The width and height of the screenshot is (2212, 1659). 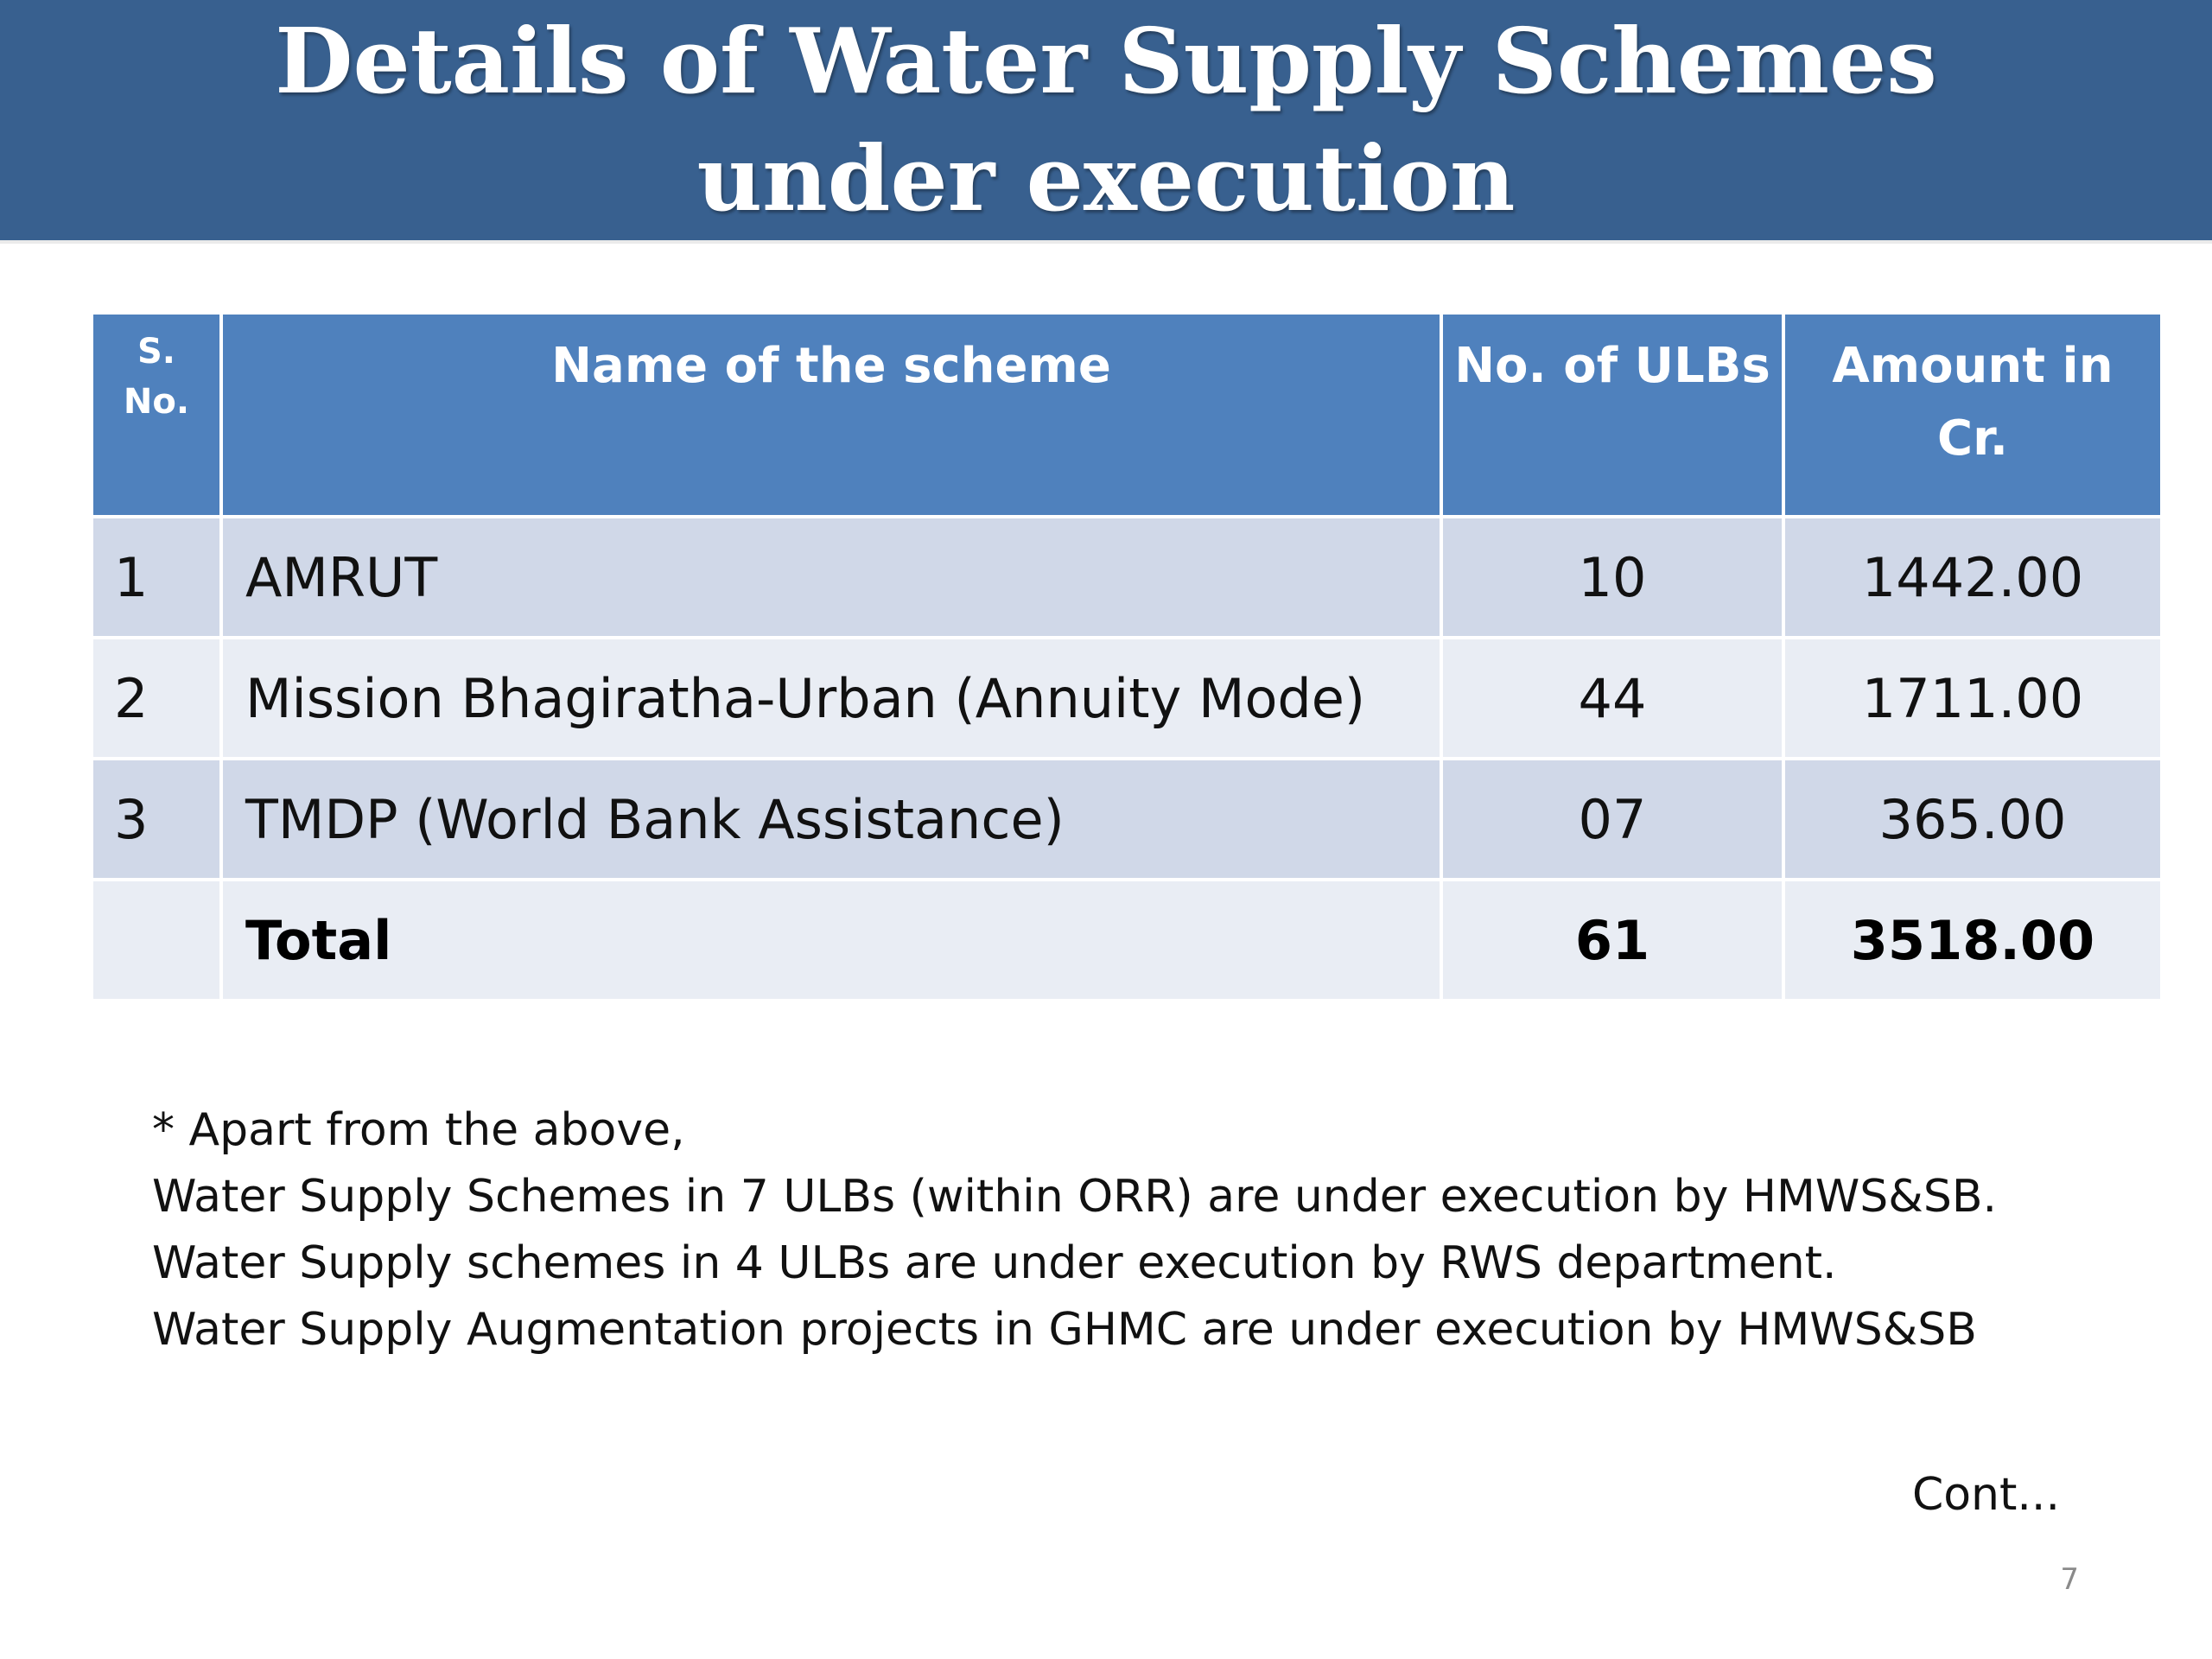 I want to click on row-scheme-name: TMDP (World Bank Assistance), so click(x=831, y=819).